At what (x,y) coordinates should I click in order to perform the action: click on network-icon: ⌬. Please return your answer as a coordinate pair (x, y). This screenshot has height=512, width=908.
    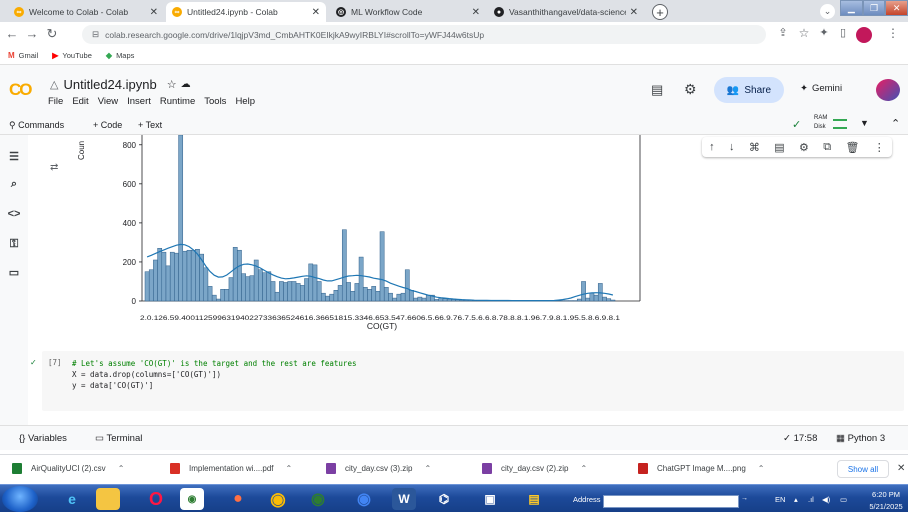
    Looking at the image, I should click on (444, 499).